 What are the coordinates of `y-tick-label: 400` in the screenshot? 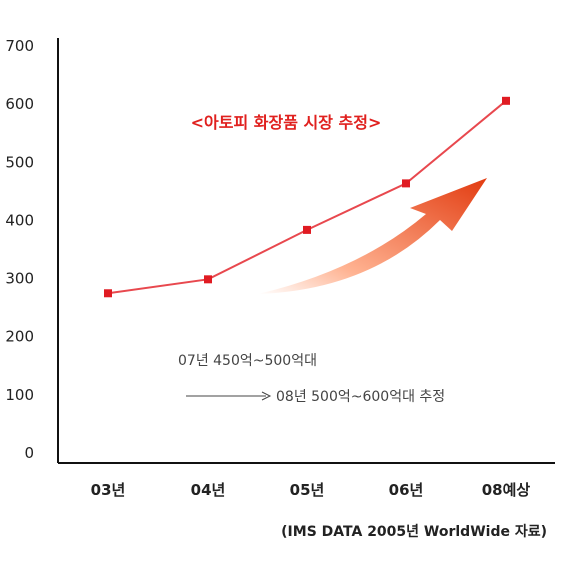 It's located at (19, 220).